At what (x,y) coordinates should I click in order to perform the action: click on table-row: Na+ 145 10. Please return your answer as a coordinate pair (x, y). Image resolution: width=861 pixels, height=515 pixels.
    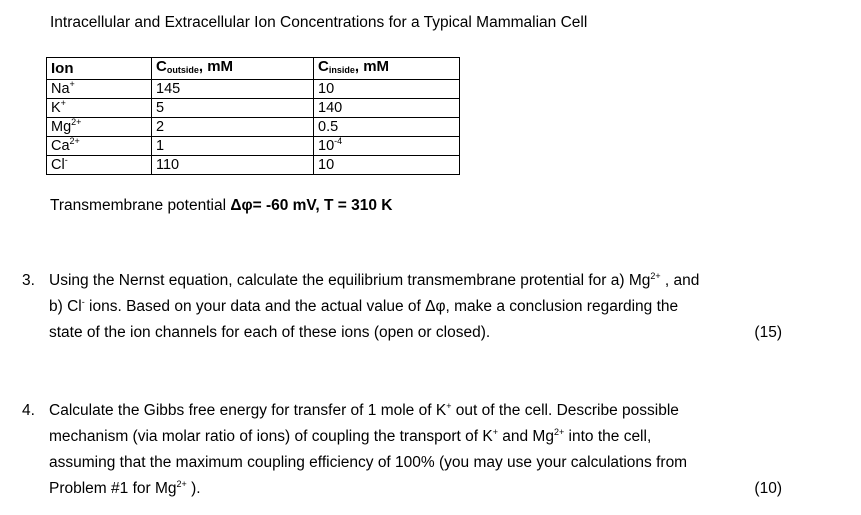
    Looking at the image, I should click on (253, 89).